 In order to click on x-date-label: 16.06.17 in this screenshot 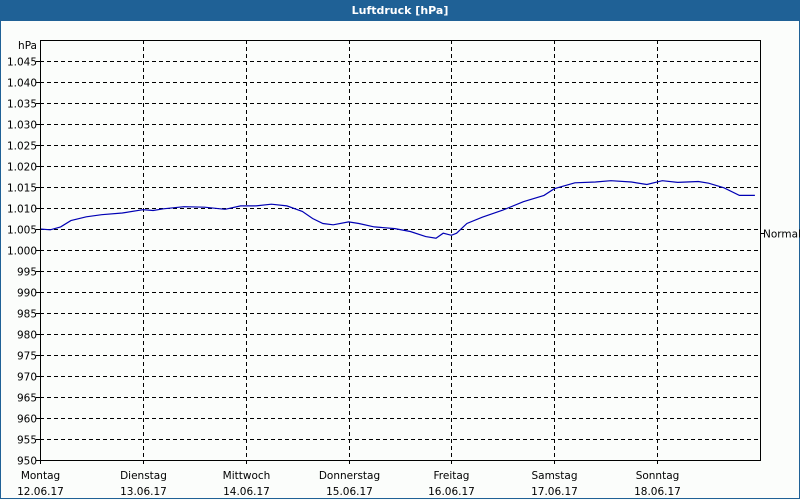, I will do `click(451, 492)`.